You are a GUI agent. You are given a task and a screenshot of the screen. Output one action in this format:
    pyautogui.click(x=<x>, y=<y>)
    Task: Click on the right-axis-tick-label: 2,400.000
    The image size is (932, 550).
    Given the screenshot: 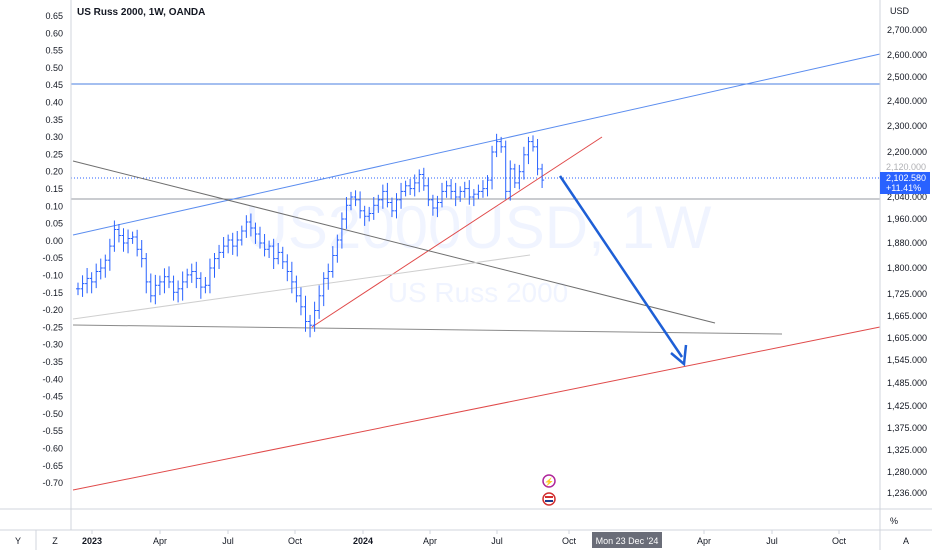 What is the action you would take?
    pyautogui.click(x=907, y=101)
    